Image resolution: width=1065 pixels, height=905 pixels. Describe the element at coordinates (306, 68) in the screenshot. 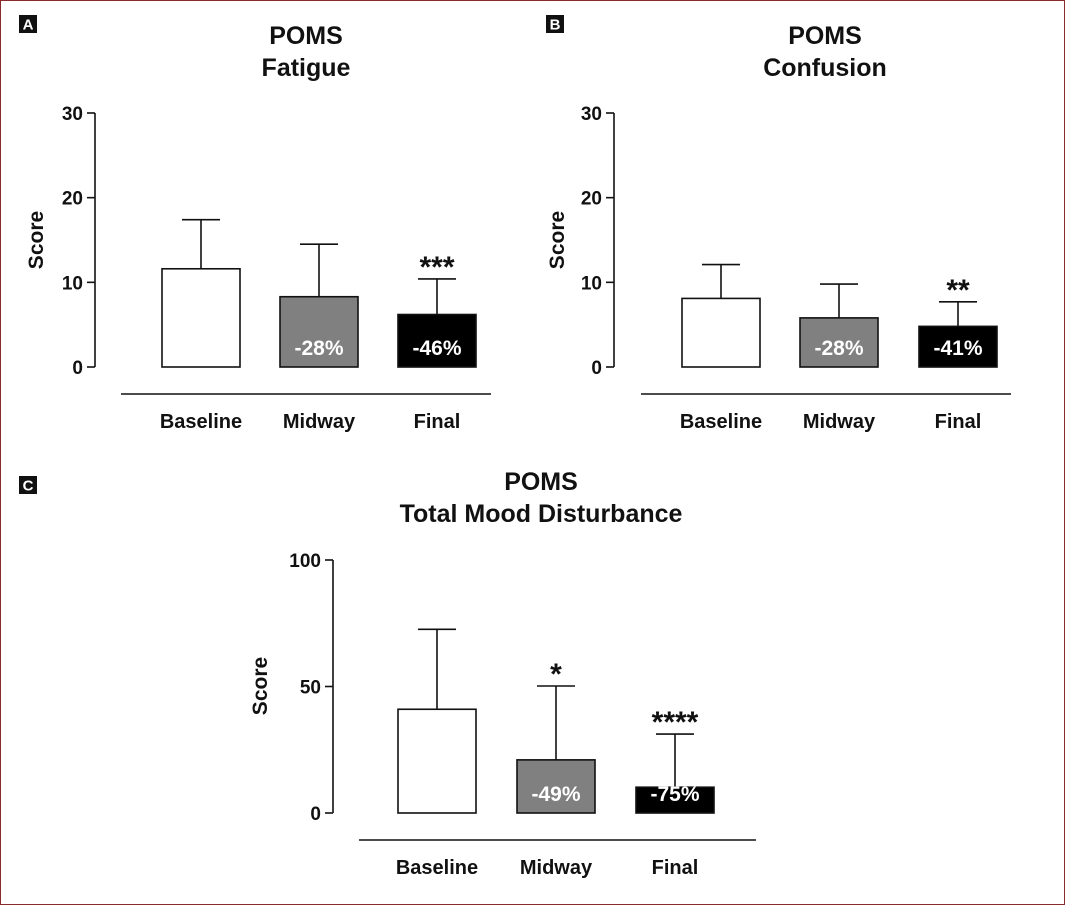

I see `chart-title-line-2: Fatigue` at that location.